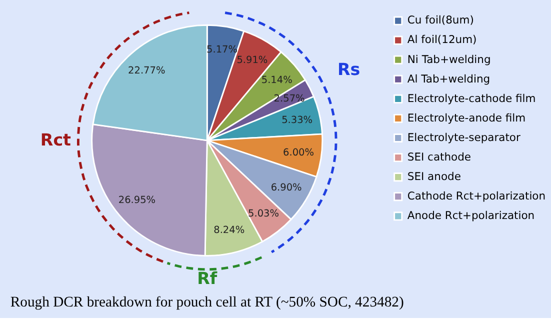 Image resolution: width=551 pixels, height=330 pixels. What do you see at coordinates (448, 79) in the screenshot?
I see `legend-label: Al Tab+welding` at bounding box center [448, 79].